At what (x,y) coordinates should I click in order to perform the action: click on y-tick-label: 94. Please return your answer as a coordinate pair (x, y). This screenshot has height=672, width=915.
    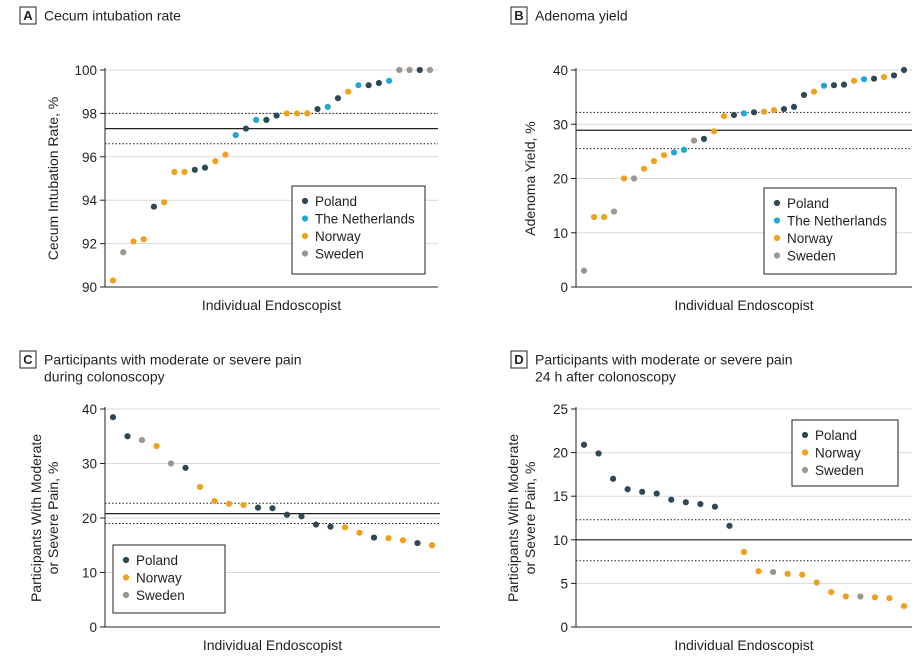
    Looking at the image, I should click on (90, 200).